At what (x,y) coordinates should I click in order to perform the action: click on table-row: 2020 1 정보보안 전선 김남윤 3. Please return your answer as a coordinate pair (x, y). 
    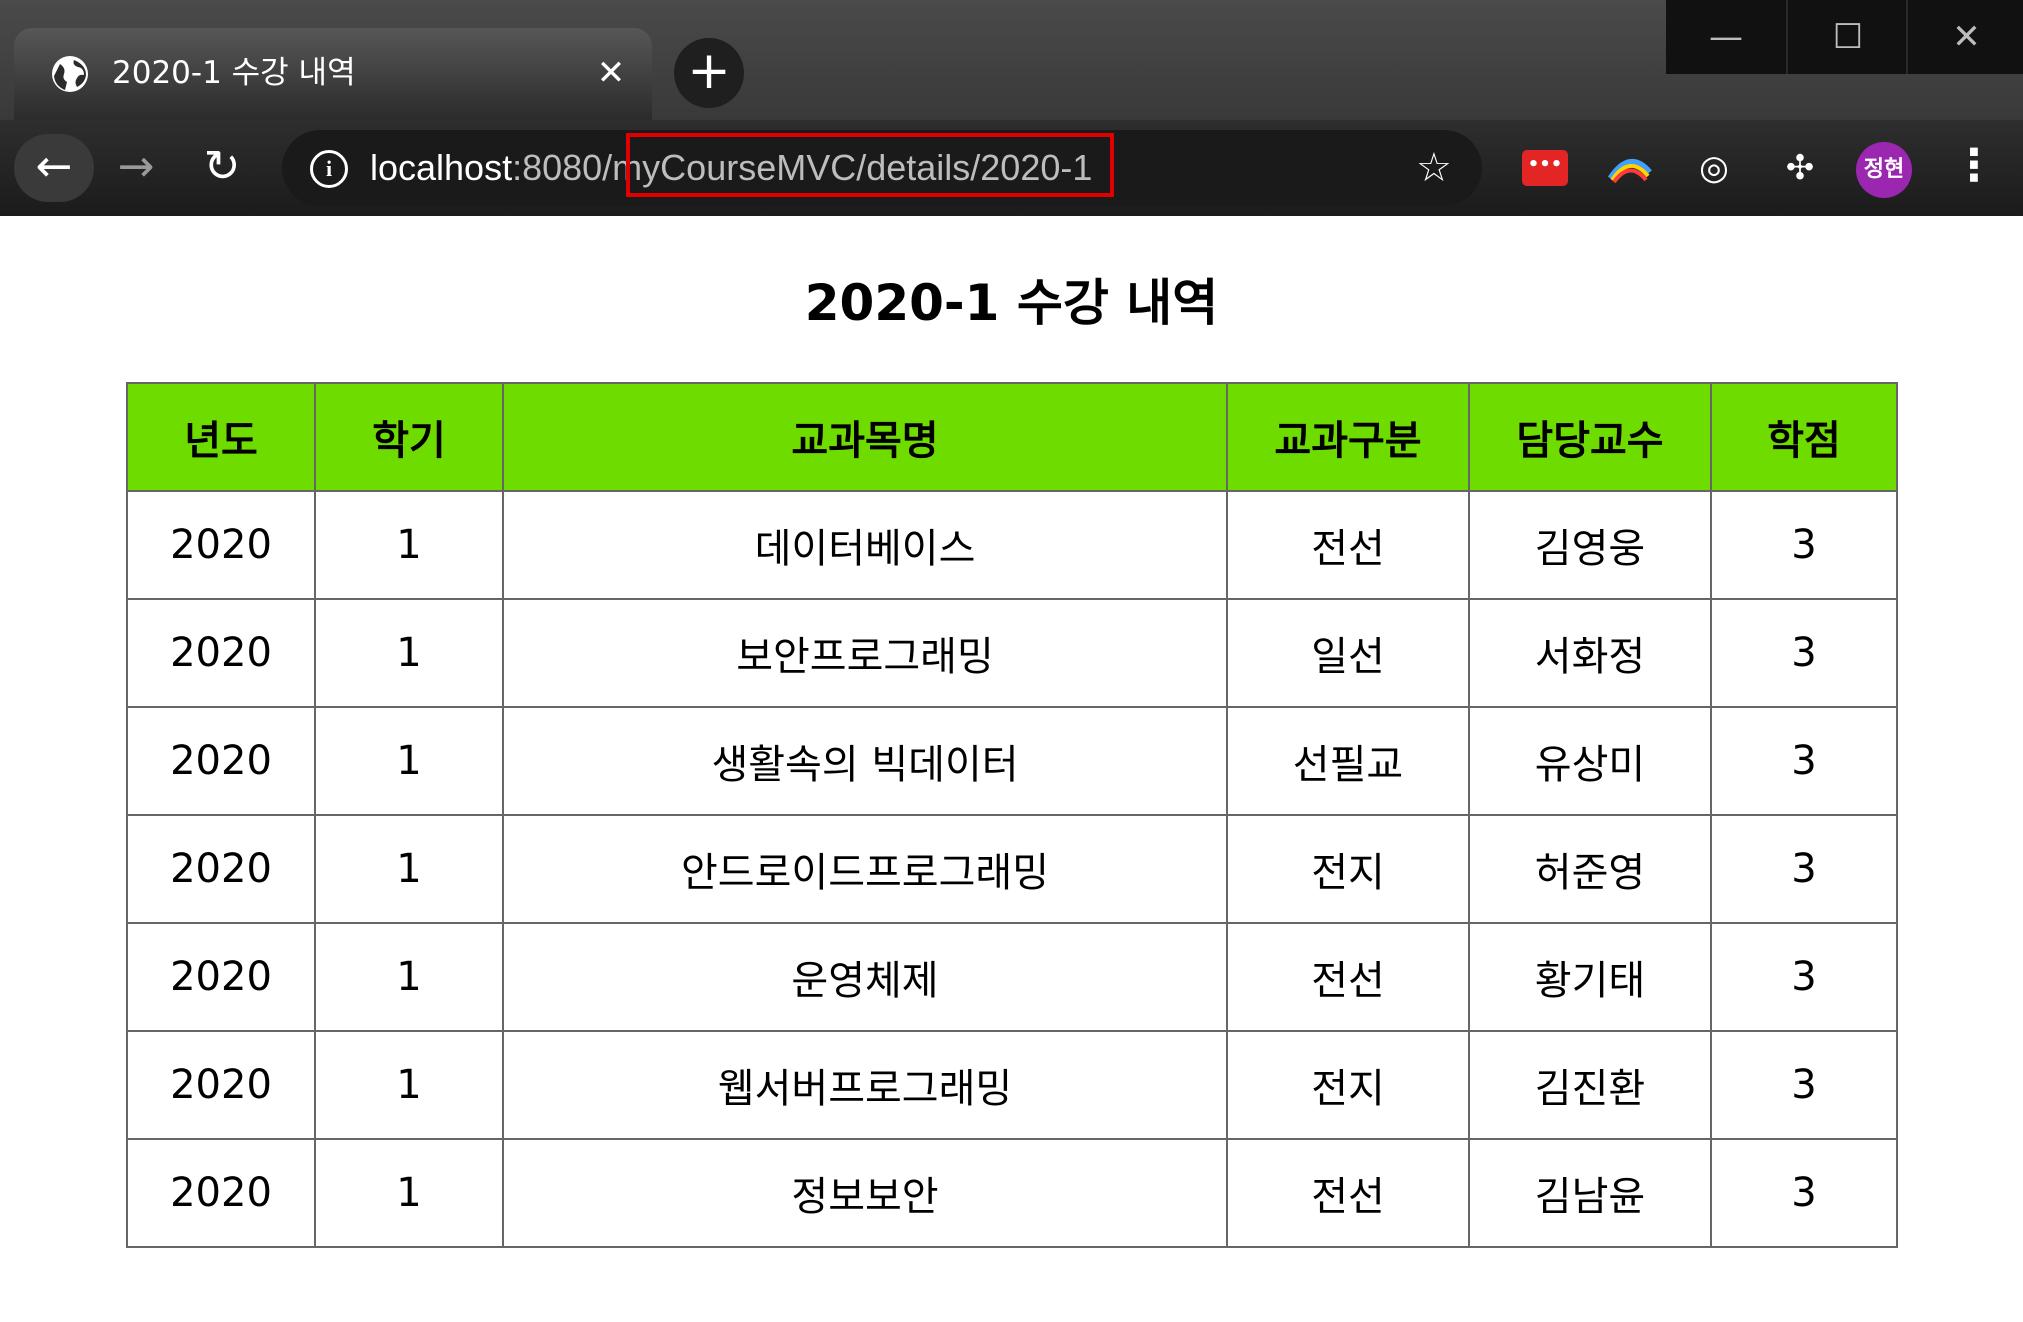
    Looking at the image, I should click on (1012, 1193).